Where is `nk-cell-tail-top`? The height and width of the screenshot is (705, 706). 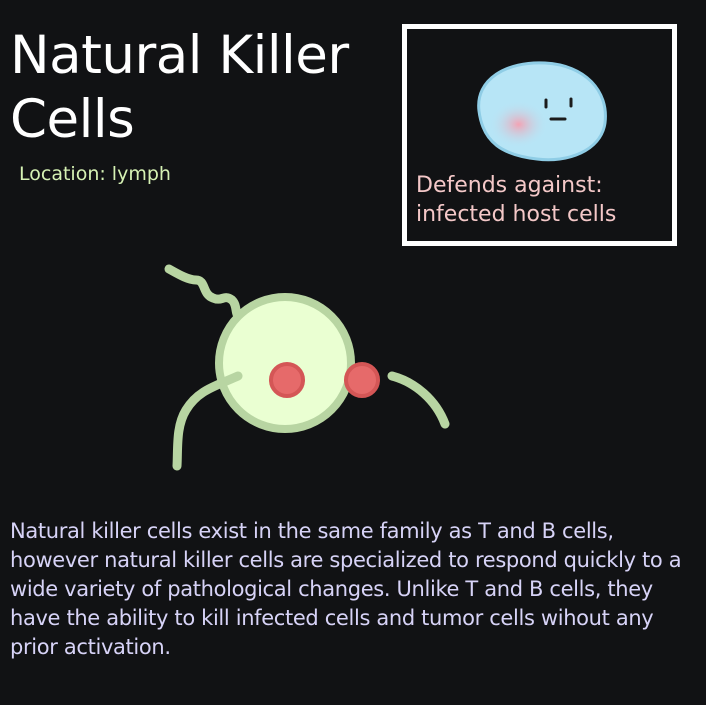 nk-cell-tail-top is located at coordinates (204, 293).